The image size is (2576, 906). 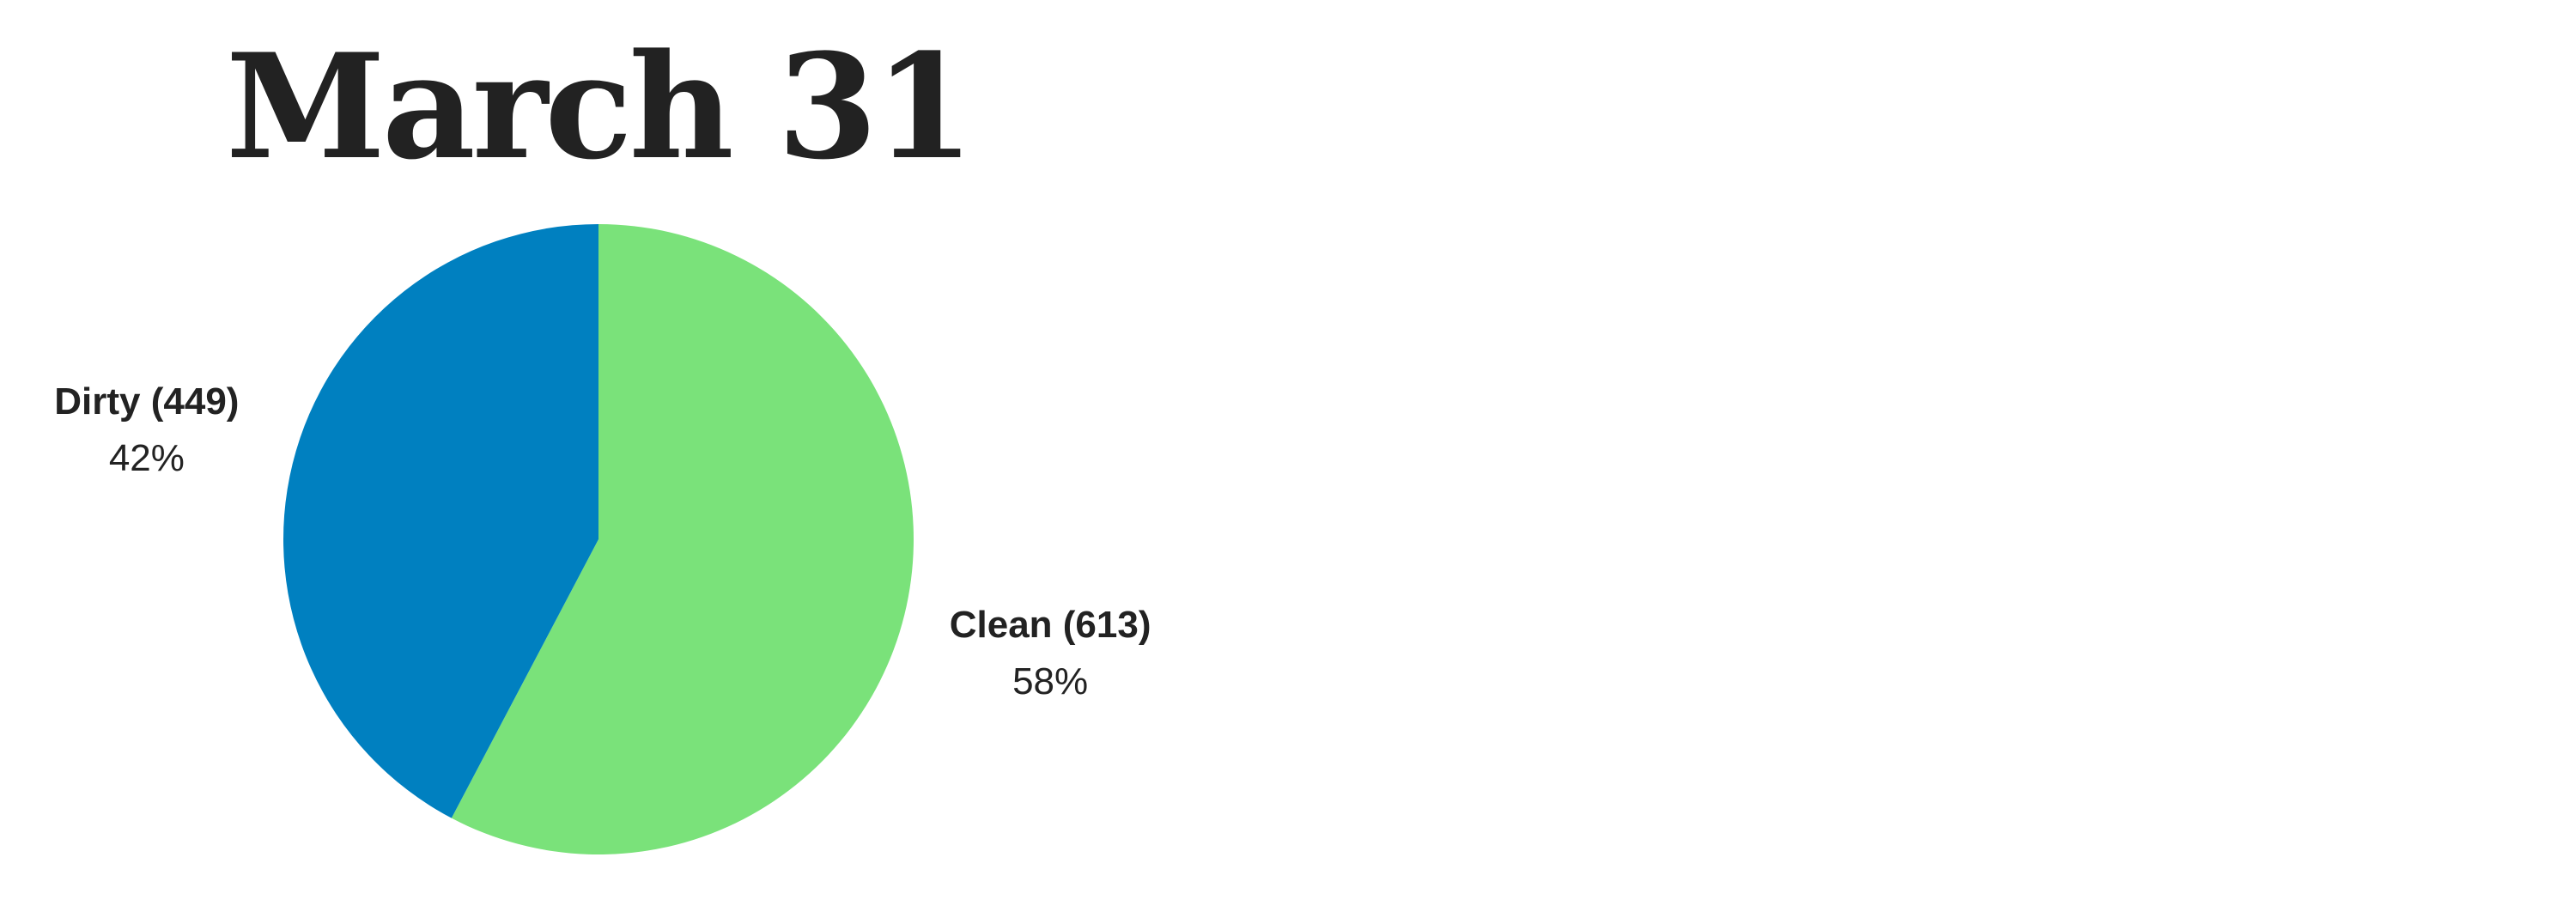 What do you see at coordinates (441, 521) in the screenshot?
I see `pie-slice-dirty` at bounding box center [441, 521].